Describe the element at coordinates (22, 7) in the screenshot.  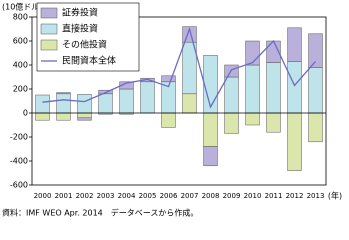
I see `unit-label: (10億ドル)` at that location.